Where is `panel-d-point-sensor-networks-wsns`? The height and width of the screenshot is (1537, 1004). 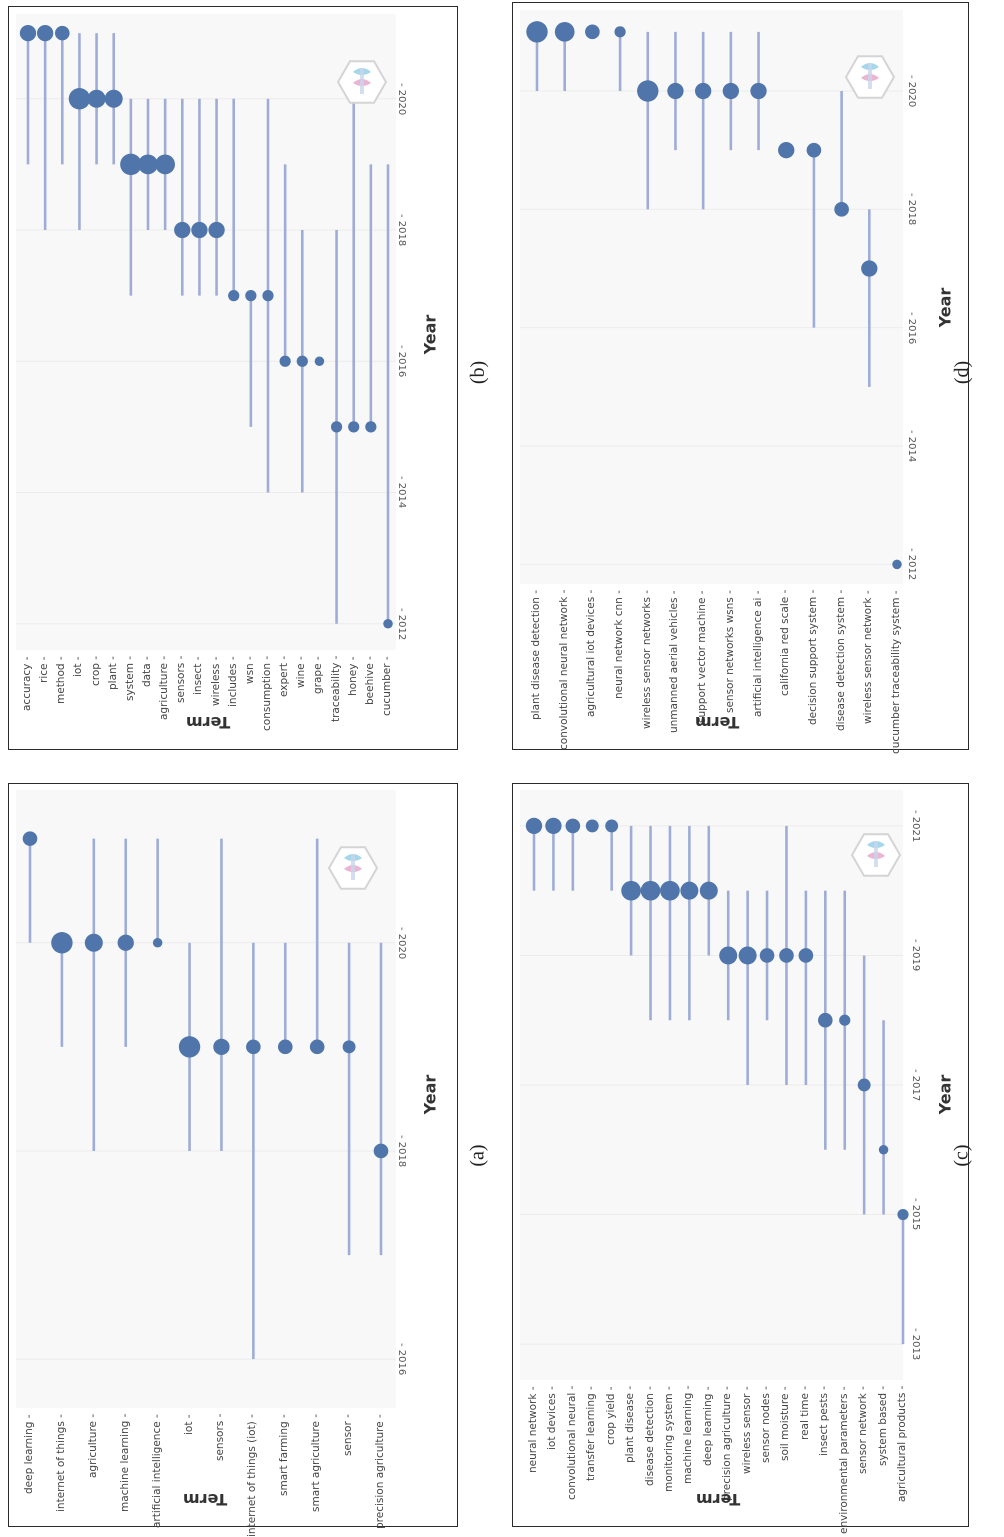 panel-d-point-sensor-networks-wsns is located at coordinates (730, 91).